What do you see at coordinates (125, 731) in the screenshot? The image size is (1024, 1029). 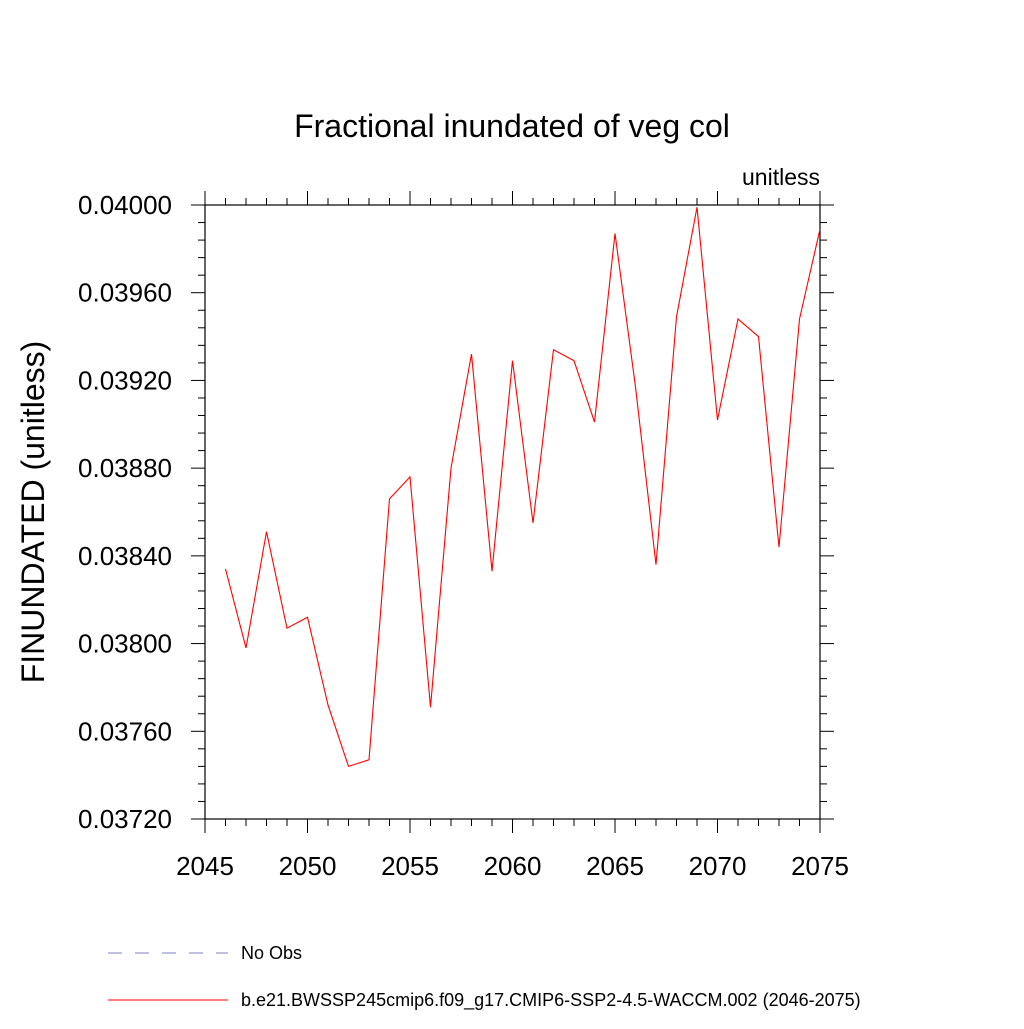 I see `y-tick-label: 0.03760` at bounding box center [125, 731].